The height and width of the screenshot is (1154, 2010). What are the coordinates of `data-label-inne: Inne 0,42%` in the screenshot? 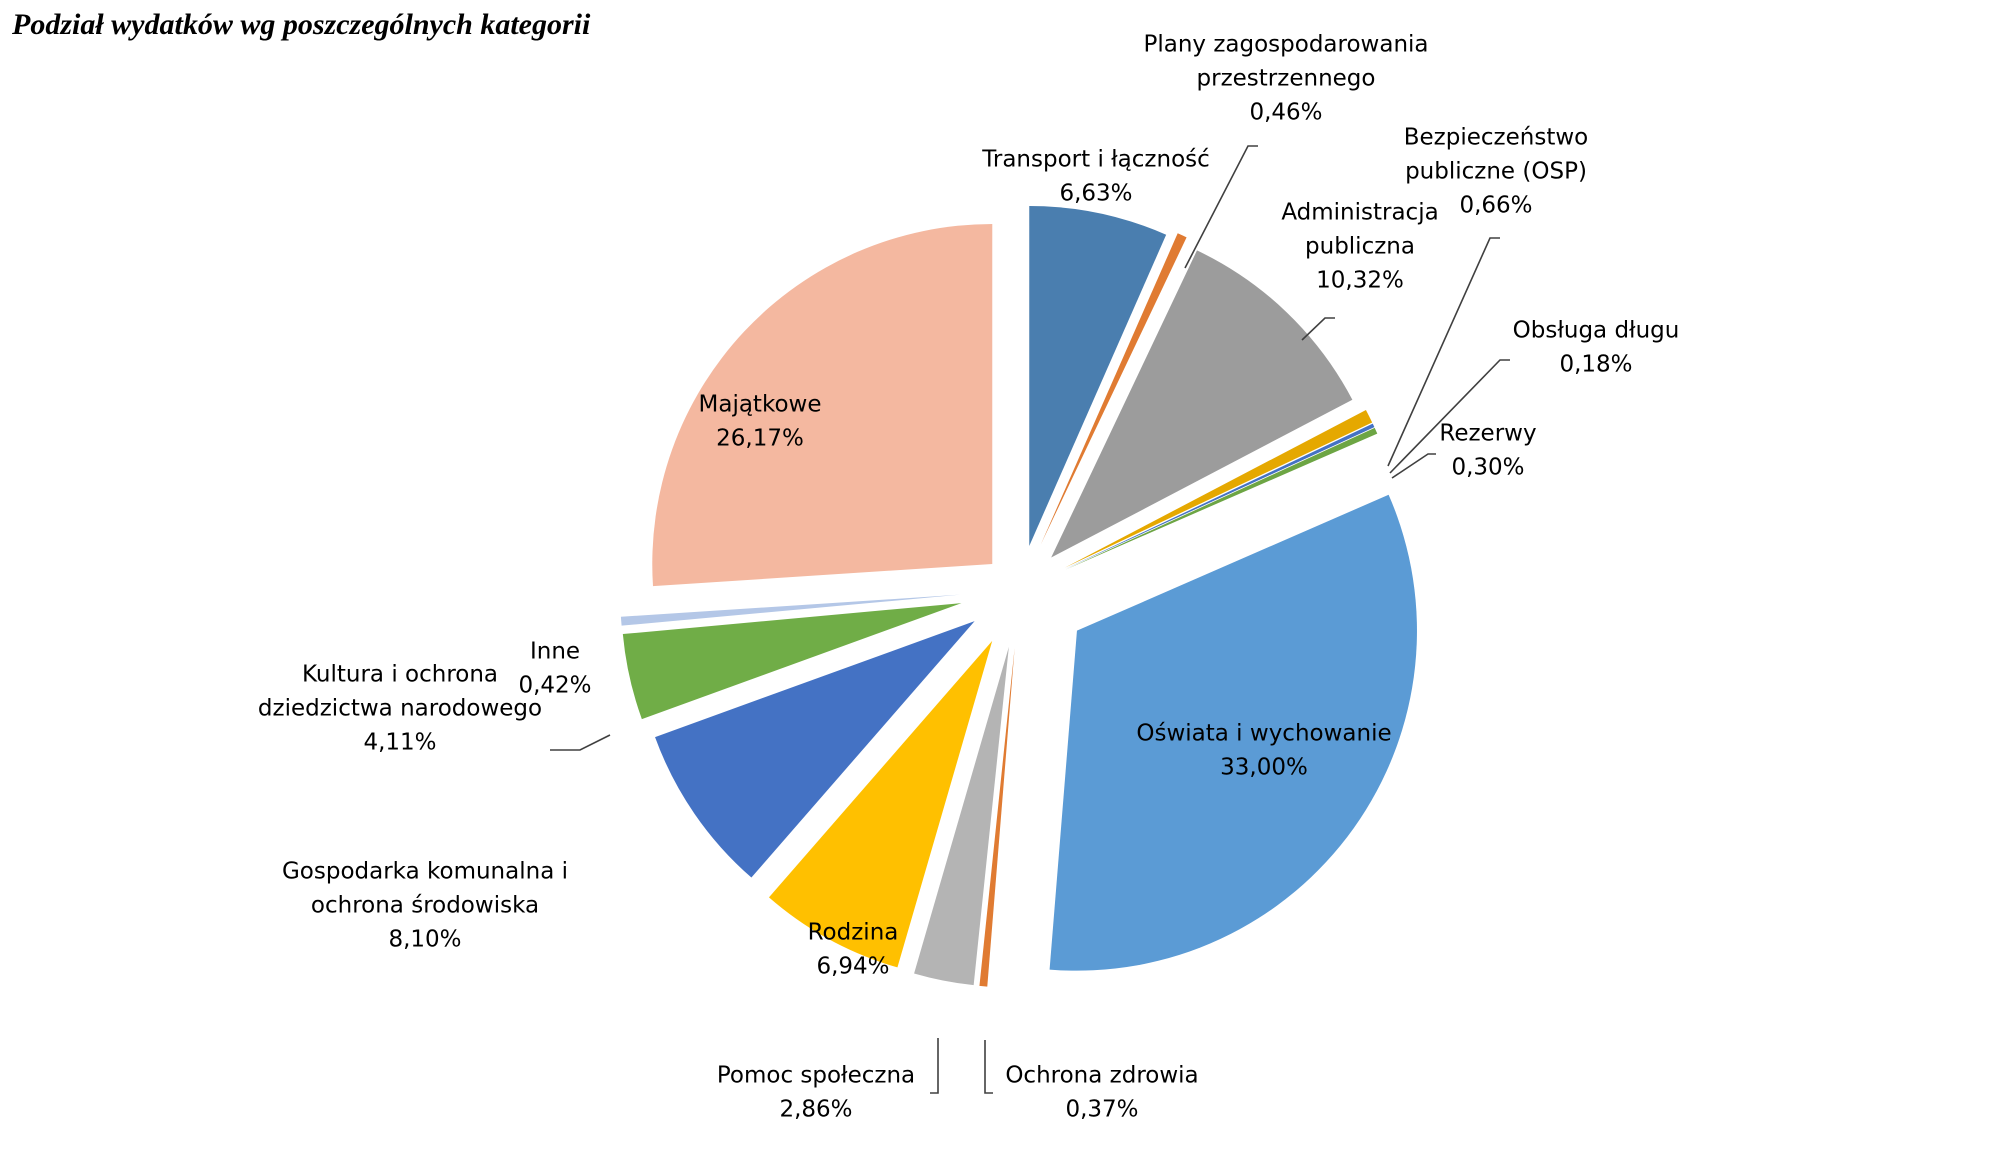 It's located at (554, 669).